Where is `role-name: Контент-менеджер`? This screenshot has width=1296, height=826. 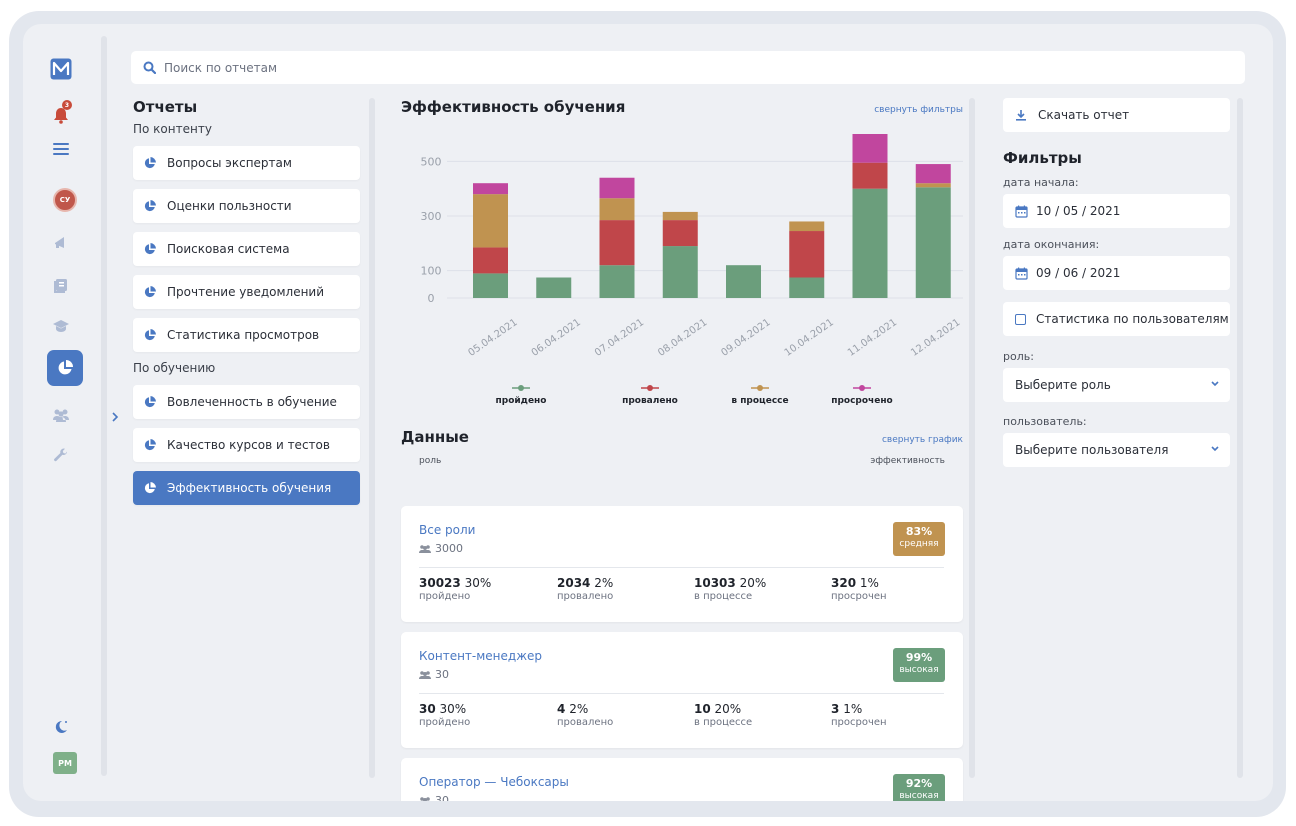
role-name: Контент-менеджер is located at coordinates (481, 656).